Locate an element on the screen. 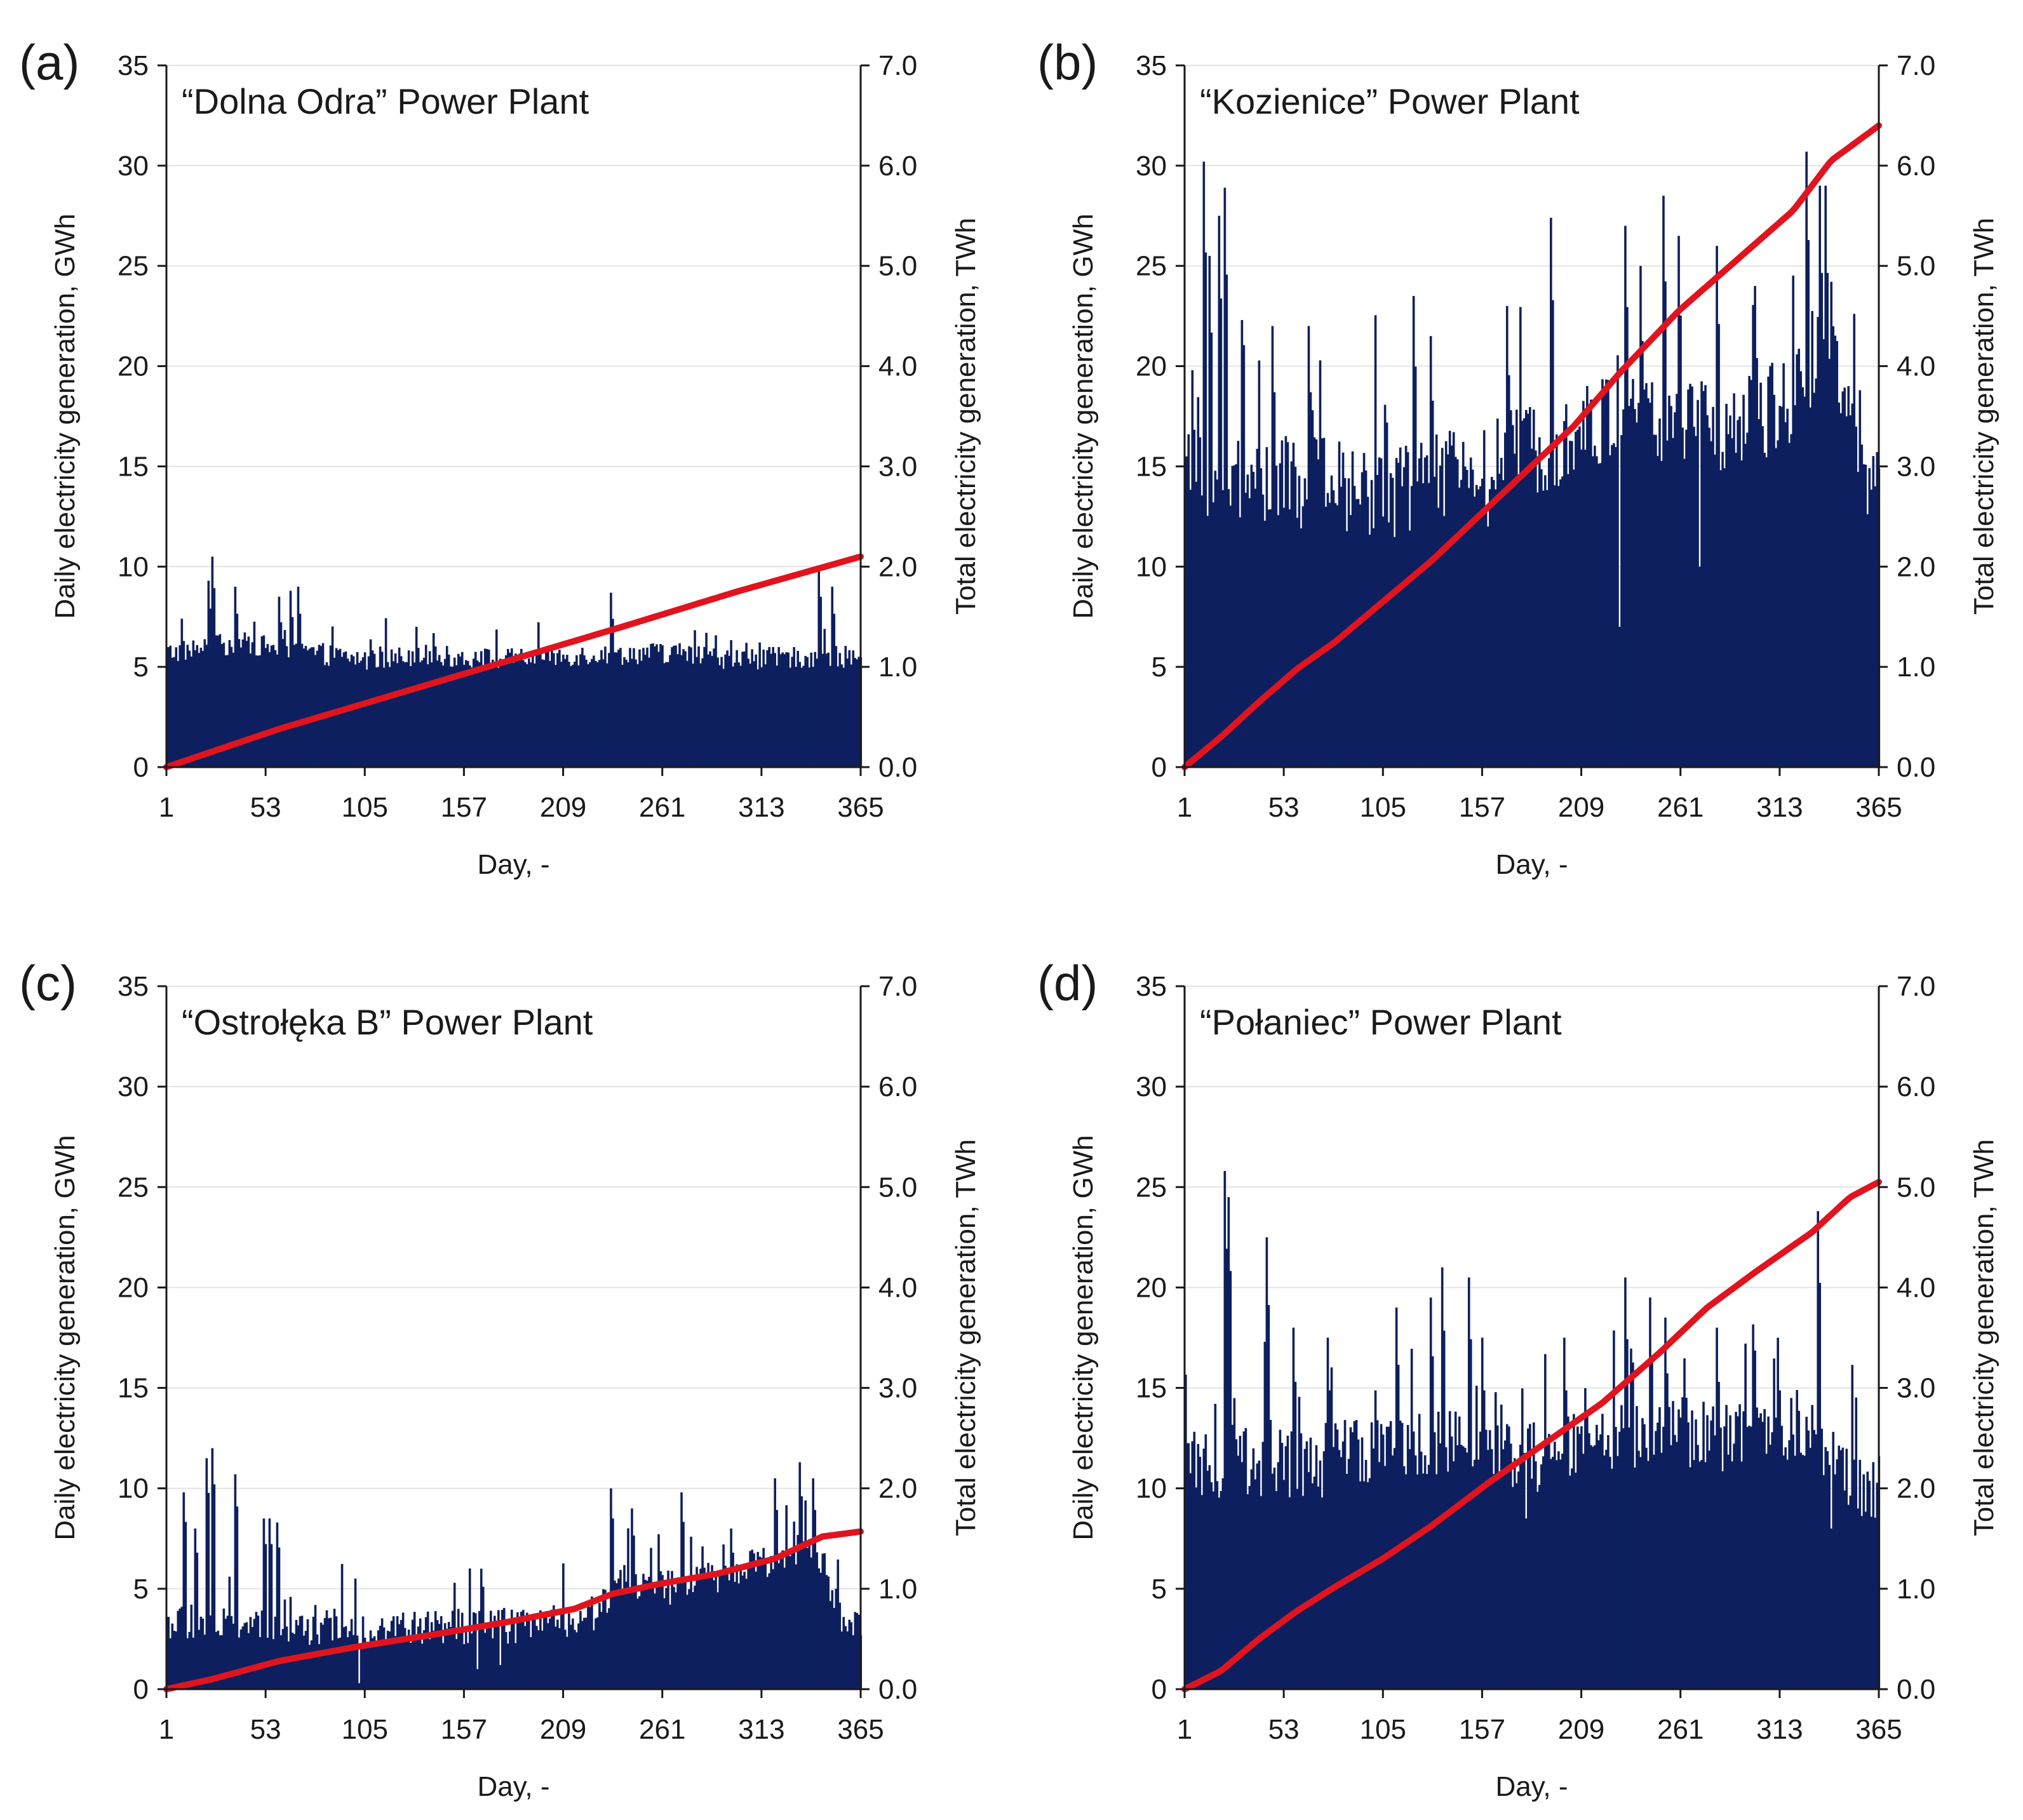  y2-tick-label: 5.0 is located at coordinates (1916, 1187).